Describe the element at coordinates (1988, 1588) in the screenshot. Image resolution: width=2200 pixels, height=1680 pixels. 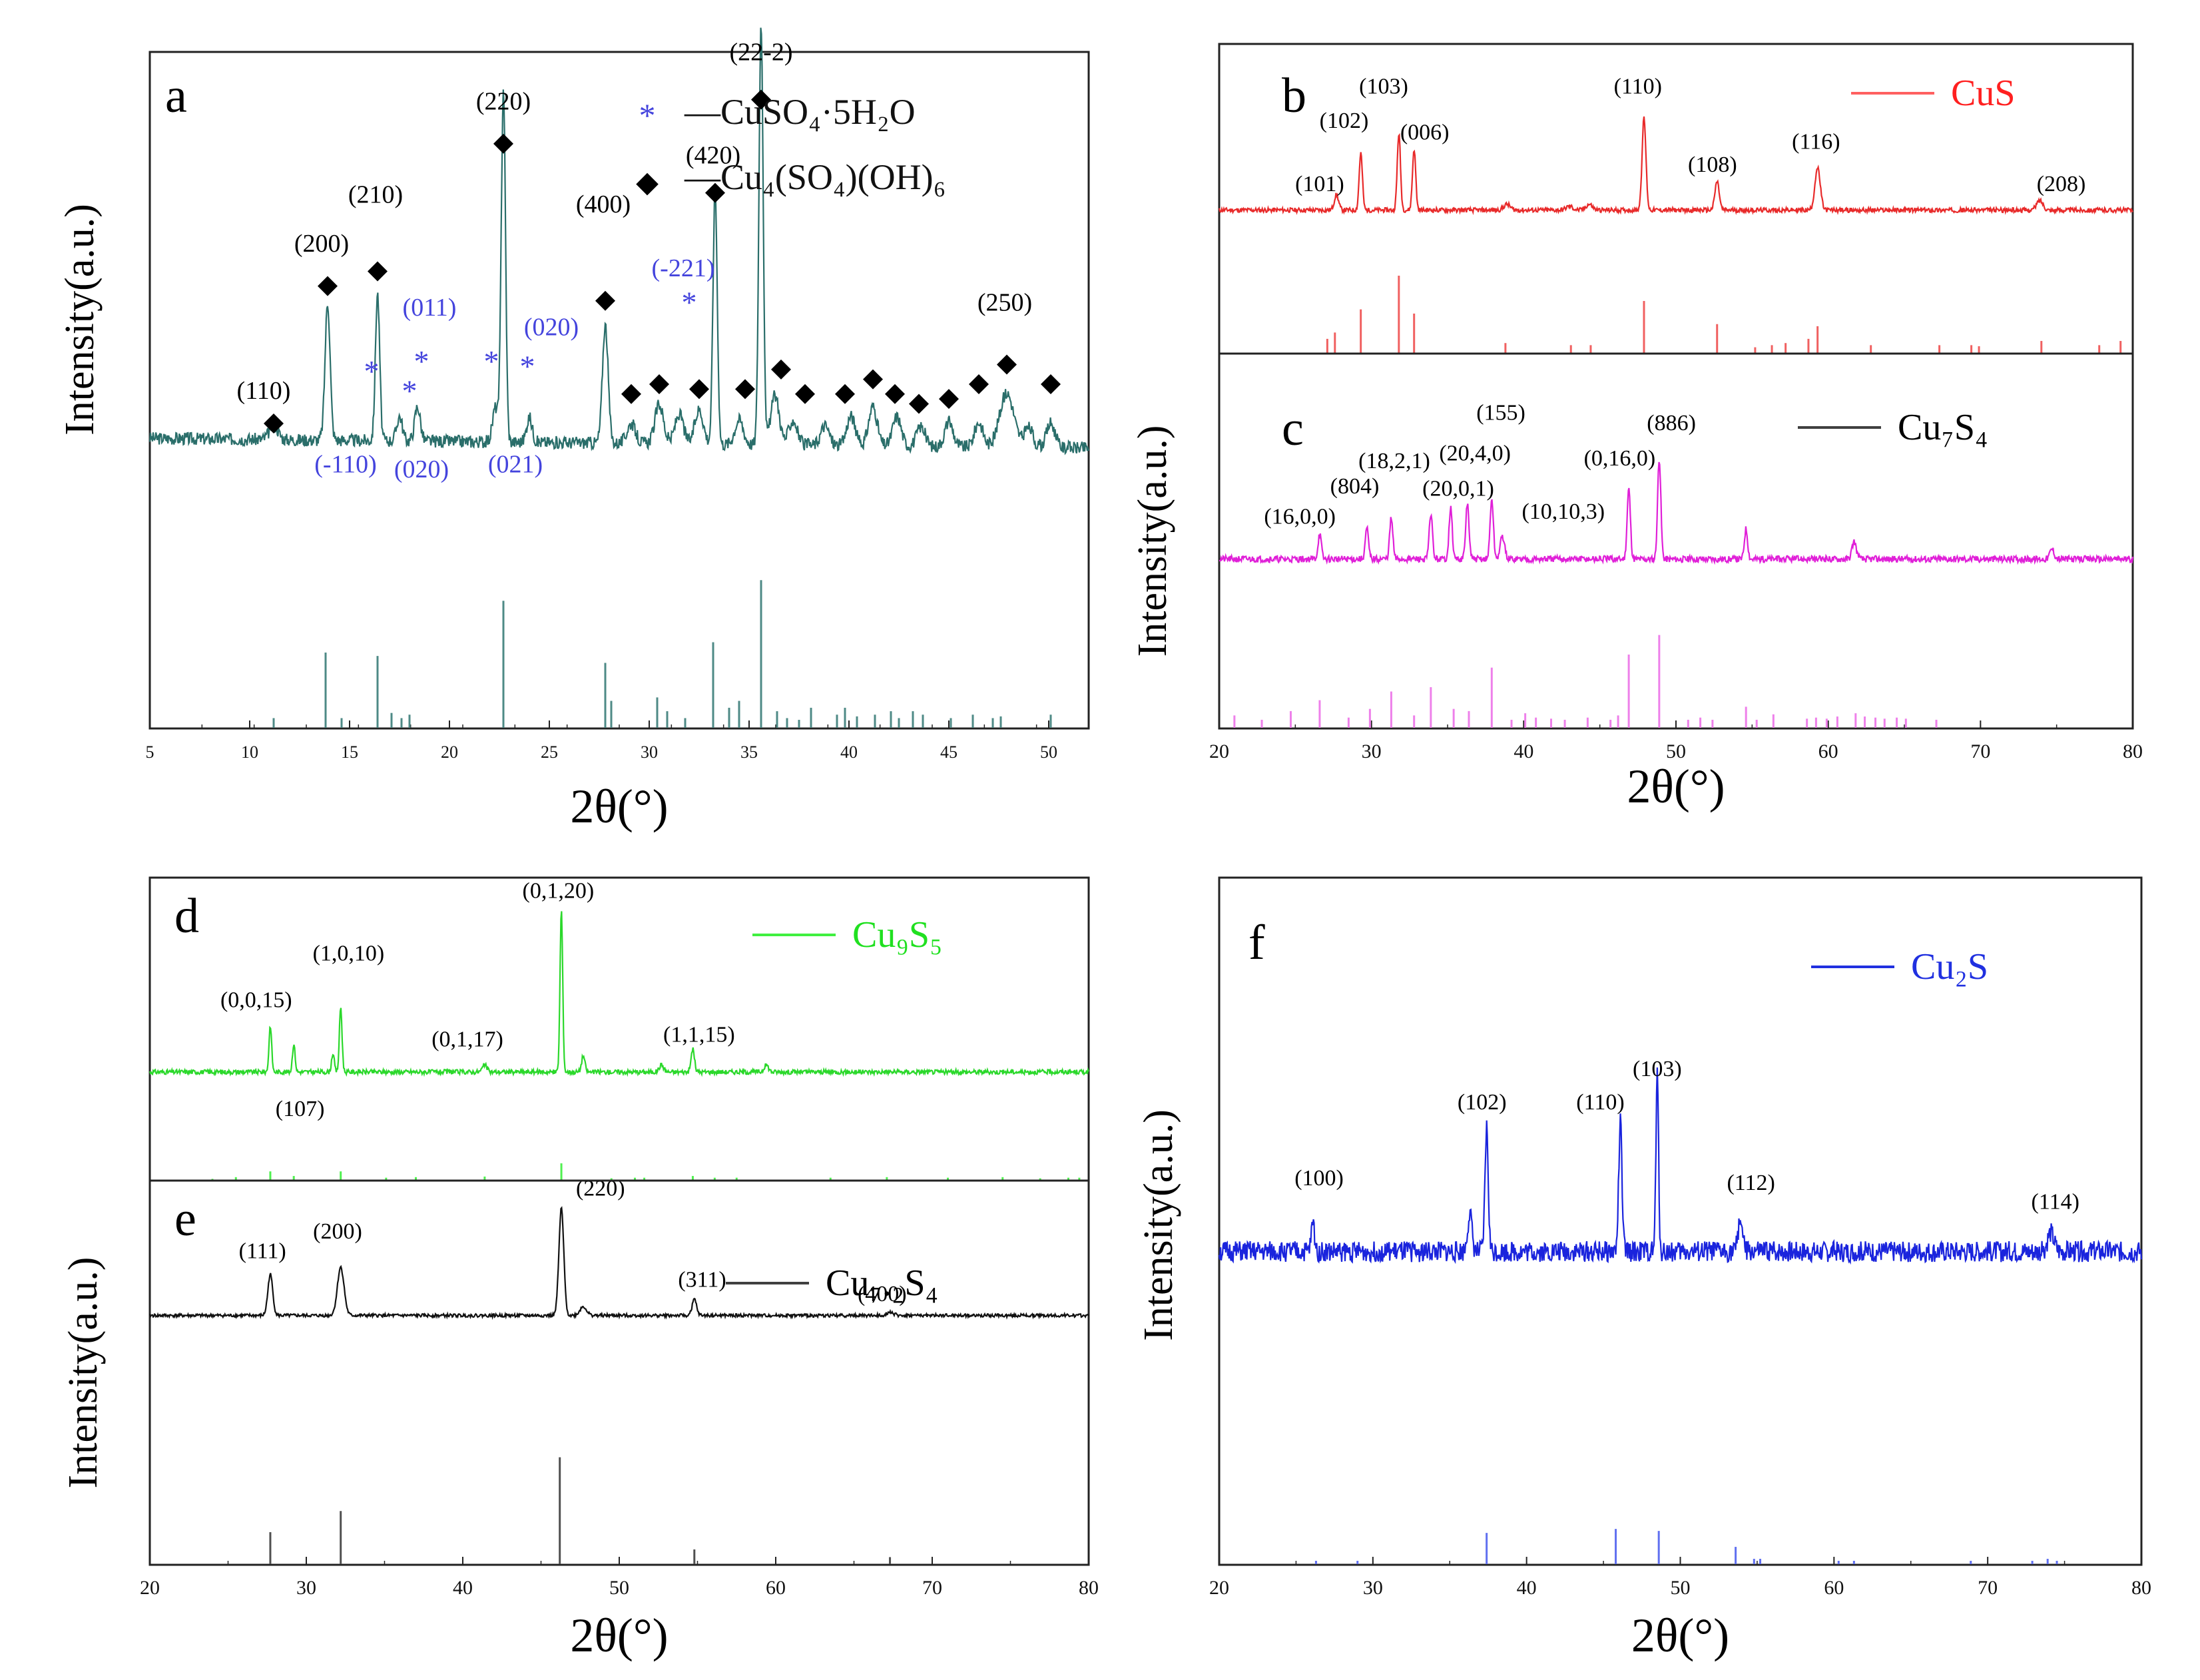
I see `x-tick-label: 70` at that location.